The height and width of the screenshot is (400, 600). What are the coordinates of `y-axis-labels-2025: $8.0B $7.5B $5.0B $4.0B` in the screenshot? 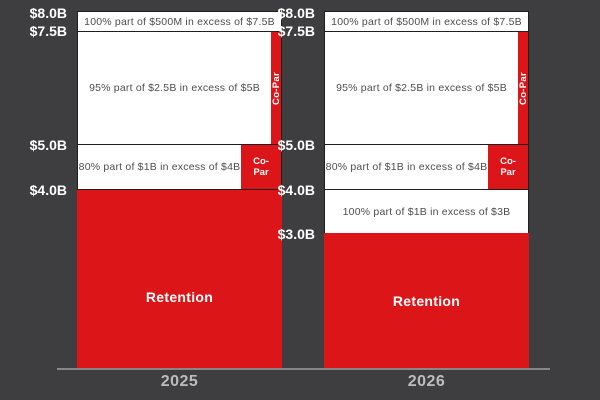 It's located at (35, 200).